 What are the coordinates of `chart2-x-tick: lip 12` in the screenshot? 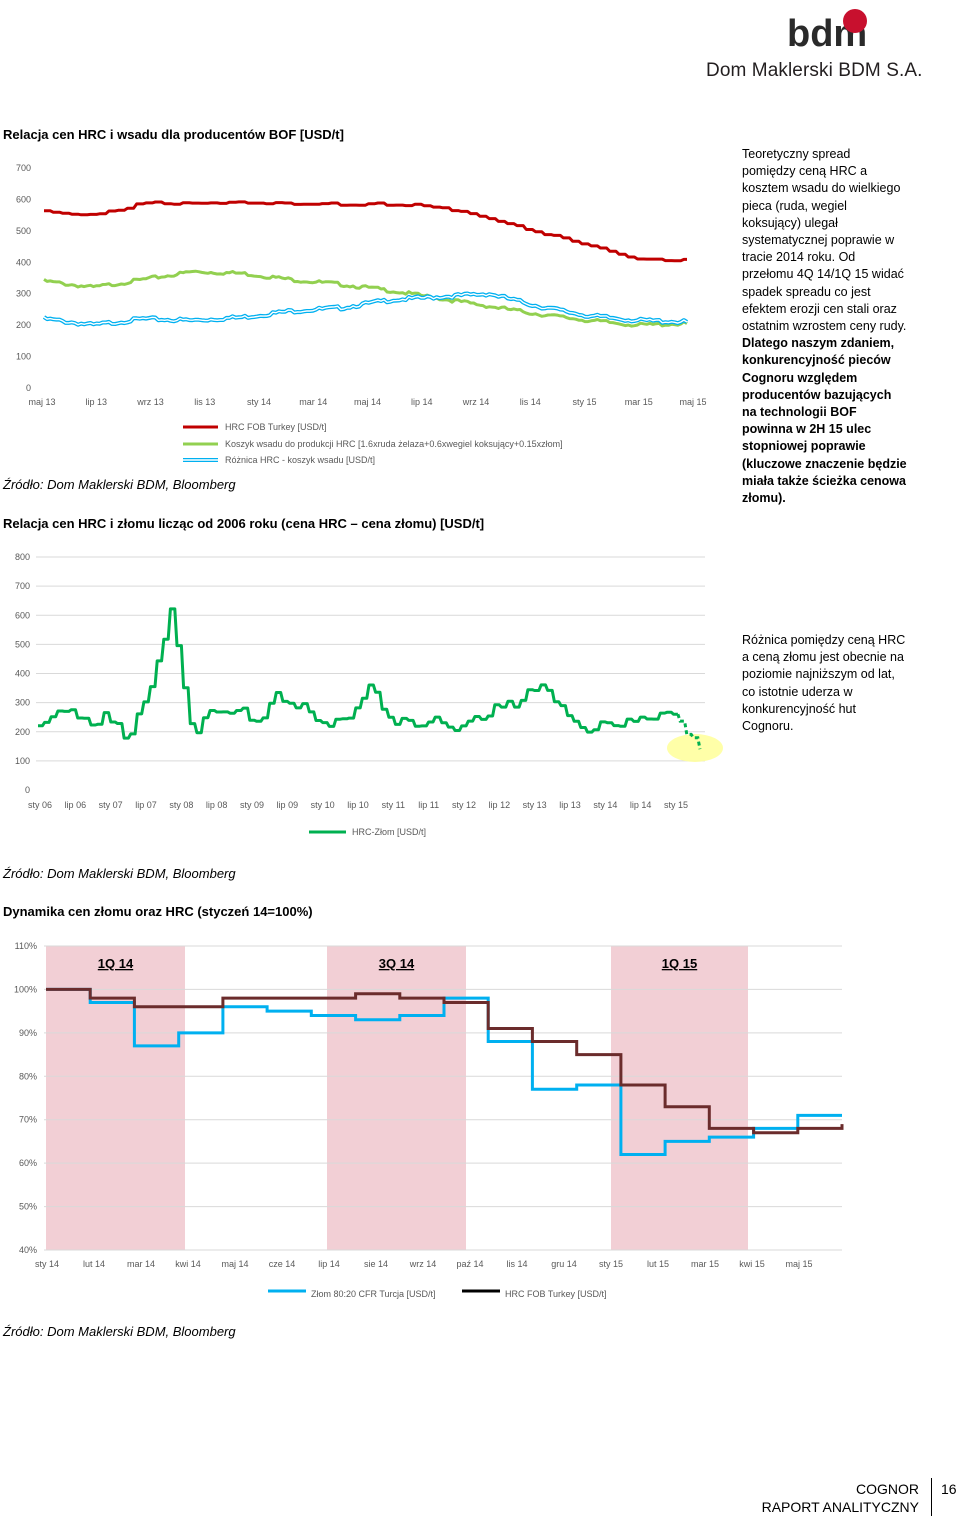 It's located at (500, 805).